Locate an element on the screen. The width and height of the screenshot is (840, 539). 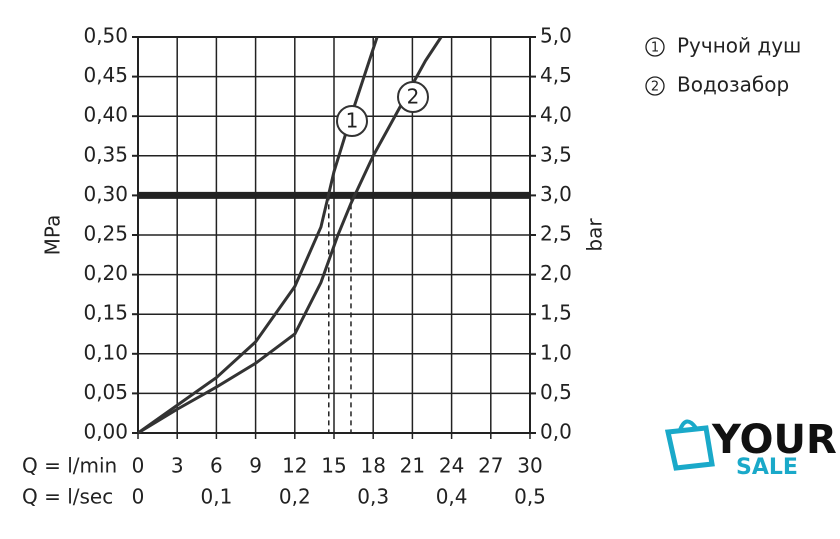
y2-tick-label: 0,0 is located at coordinates (556, 432).